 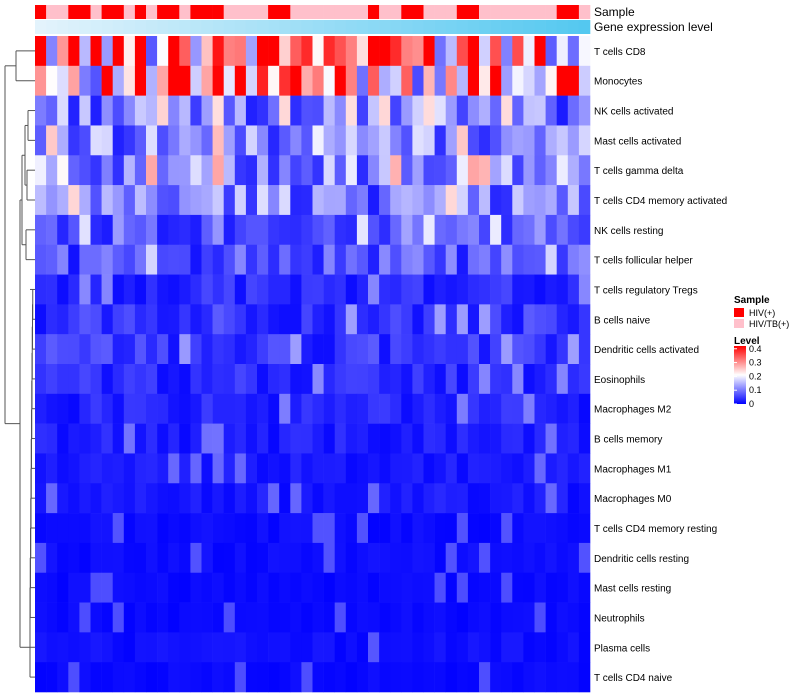 I want to click on legend-swatch-hivtb, so click(x=739, y=323).